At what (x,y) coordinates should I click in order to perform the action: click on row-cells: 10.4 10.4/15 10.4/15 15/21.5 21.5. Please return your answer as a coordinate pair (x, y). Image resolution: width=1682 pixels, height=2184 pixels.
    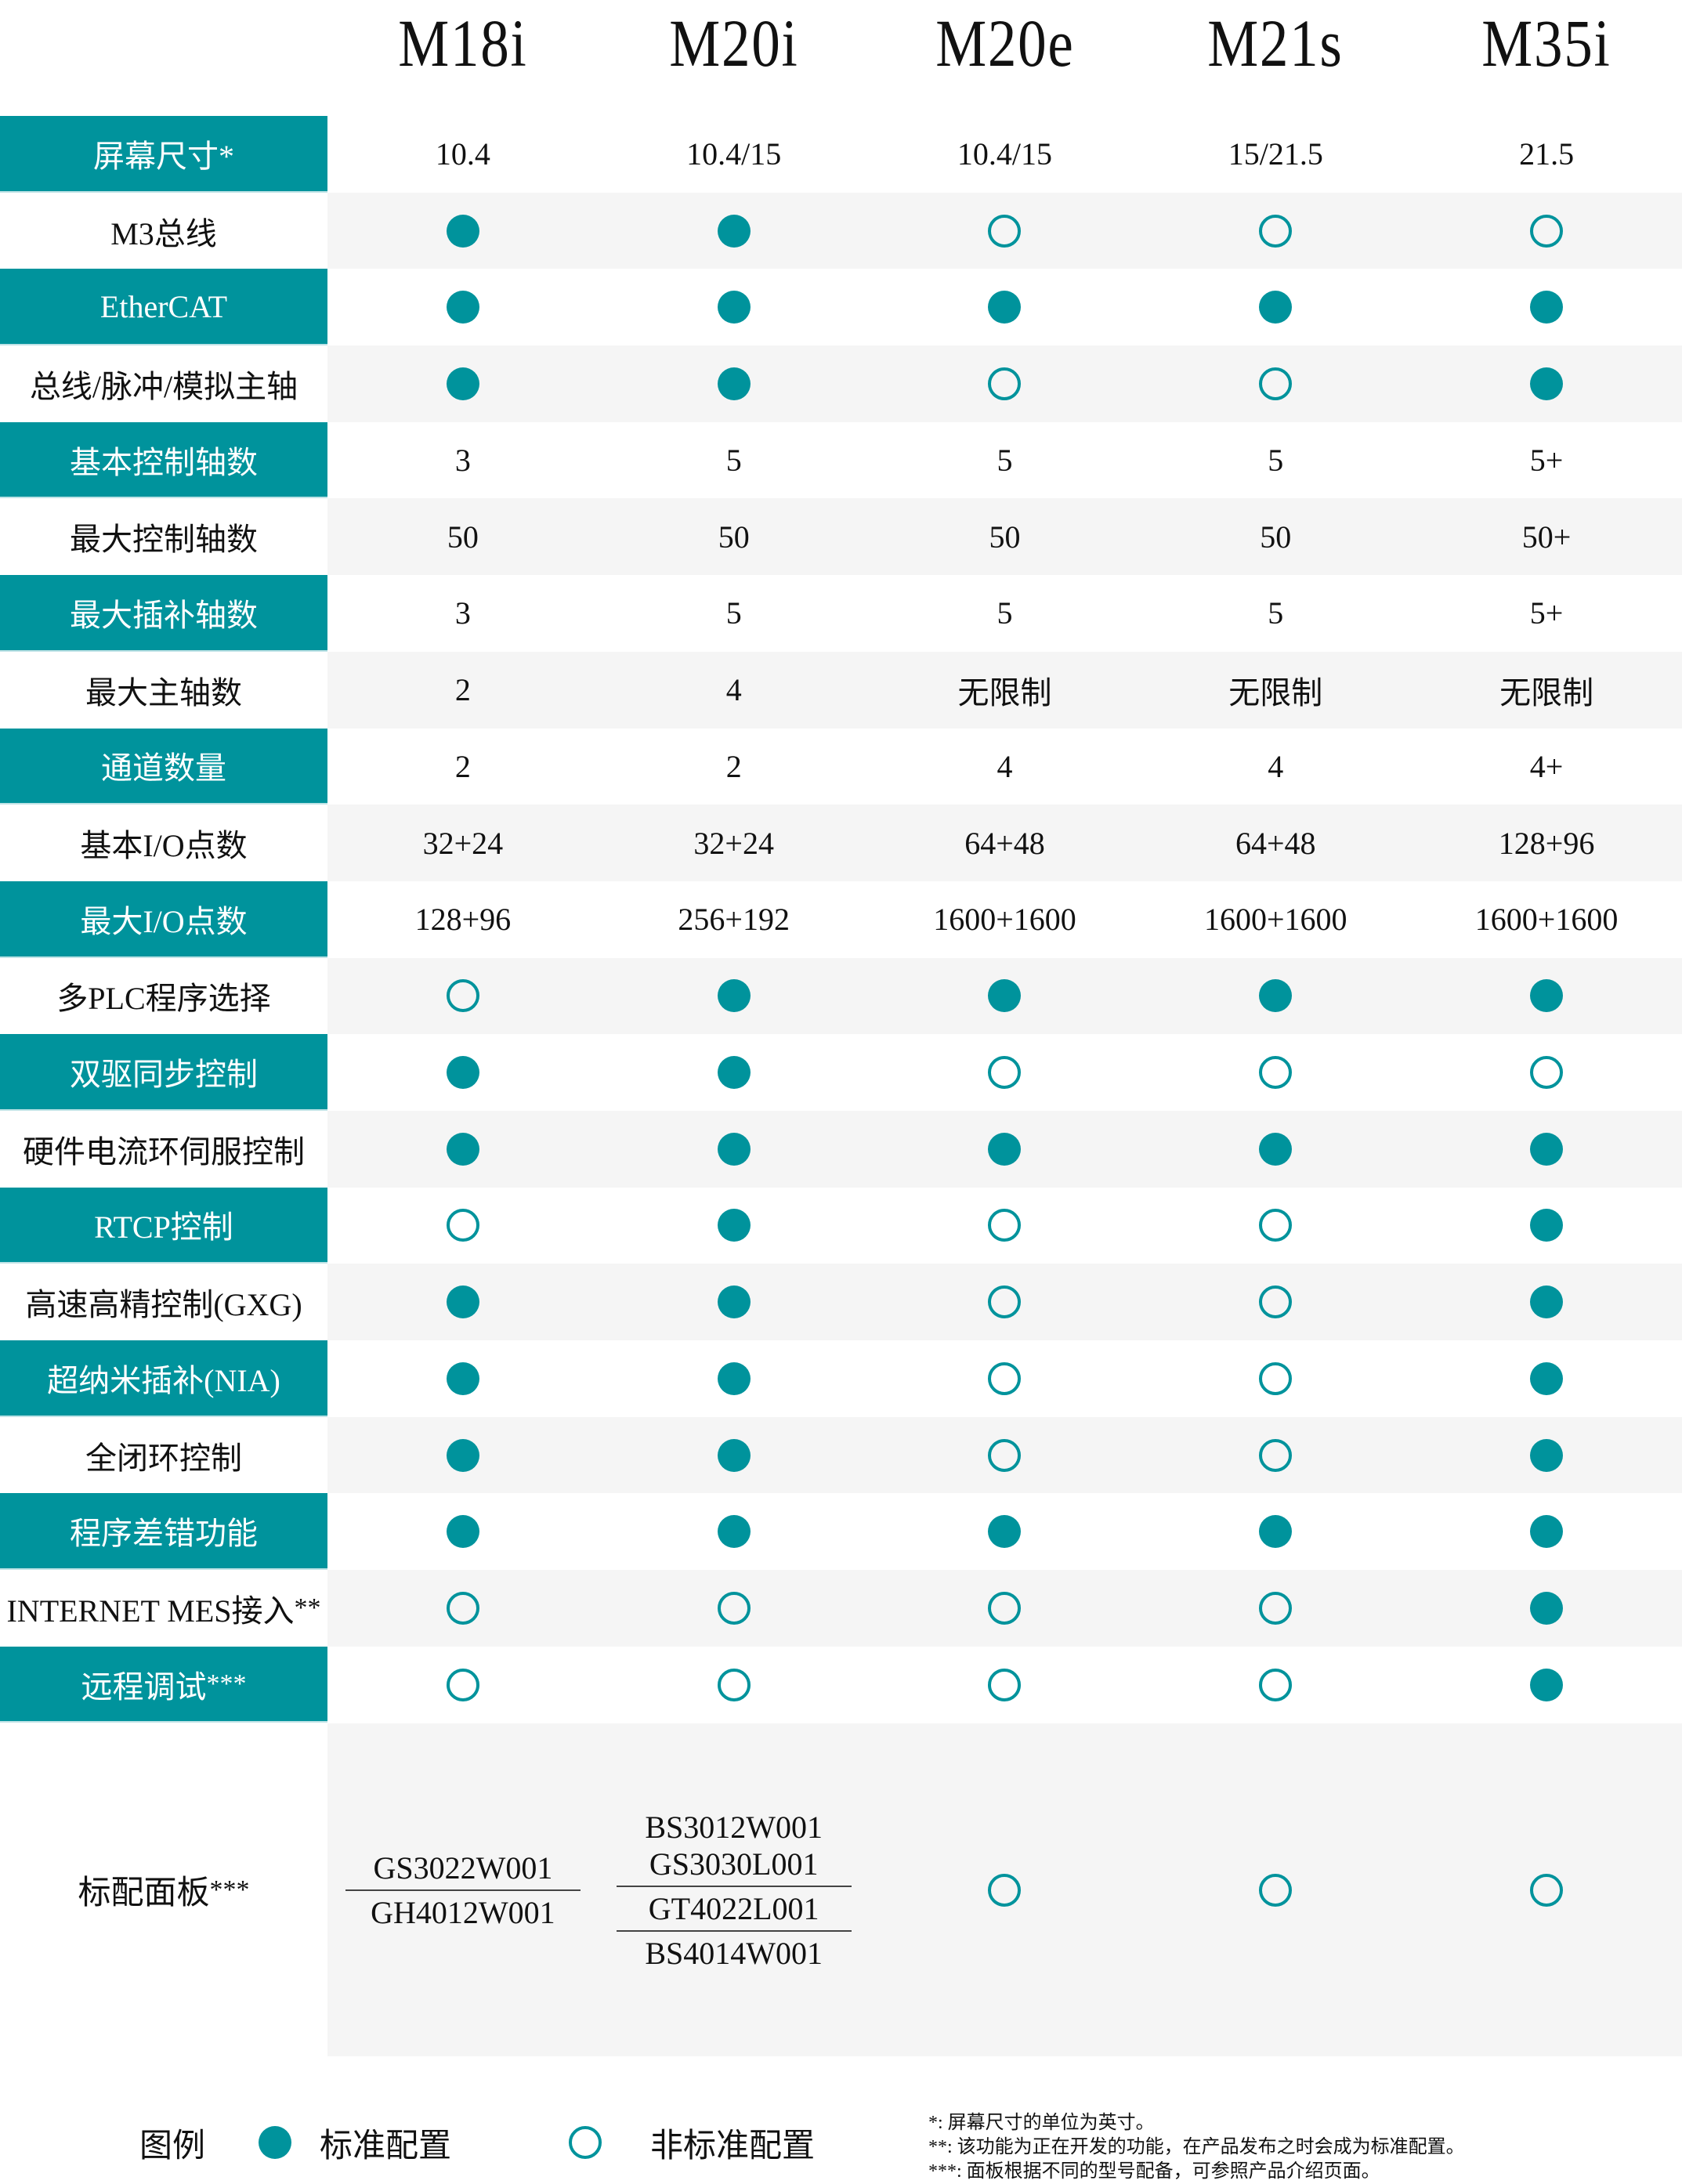
    Looking at the image, I should click on (1004, 154).